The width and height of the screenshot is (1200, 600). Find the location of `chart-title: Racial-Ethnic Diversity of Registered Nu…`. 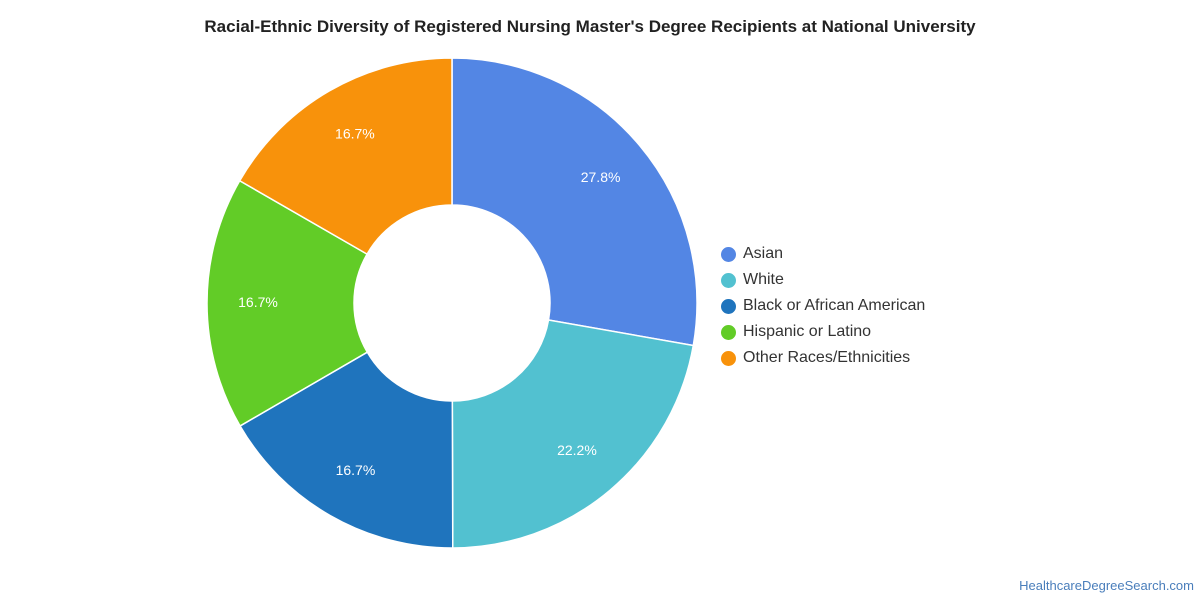

chart-title: Racial-Ethnic Diversity of Registered Nu… is located at coordinates (590, 26).